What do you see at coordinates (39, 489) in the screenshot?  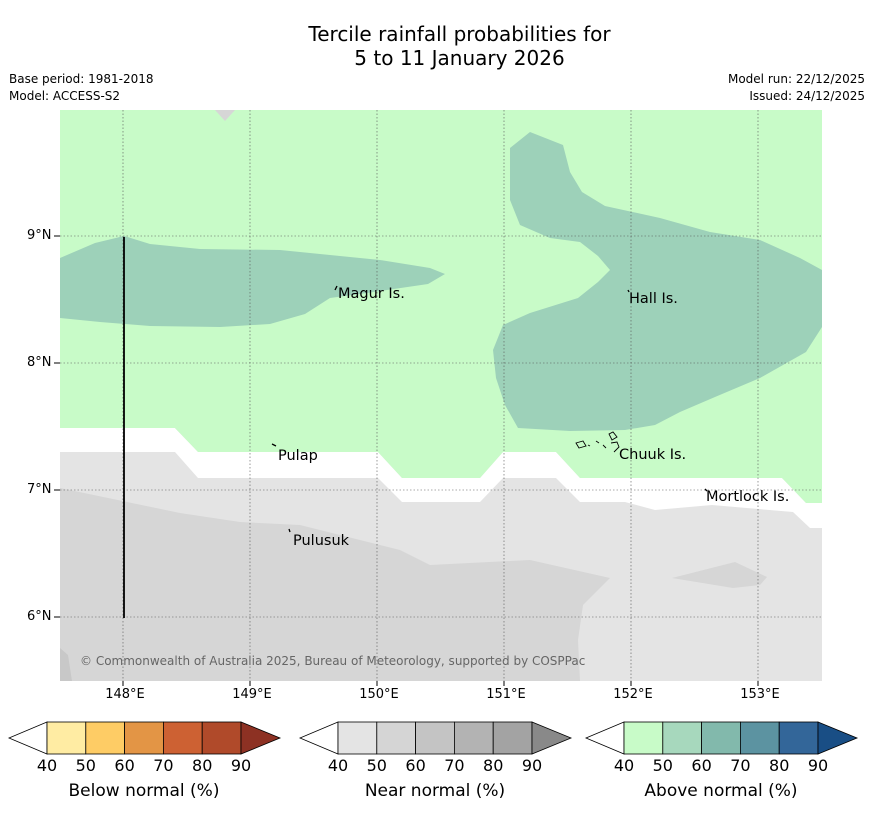 I see `lat-label-7n: 7°N` at bounding box center [39, 489].